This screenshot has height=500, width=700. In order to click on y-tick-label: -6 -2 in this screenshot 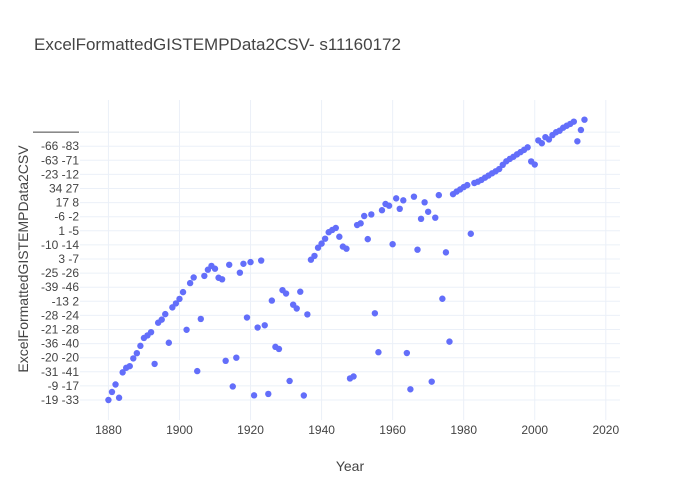, I will do `click(66, 217)`.